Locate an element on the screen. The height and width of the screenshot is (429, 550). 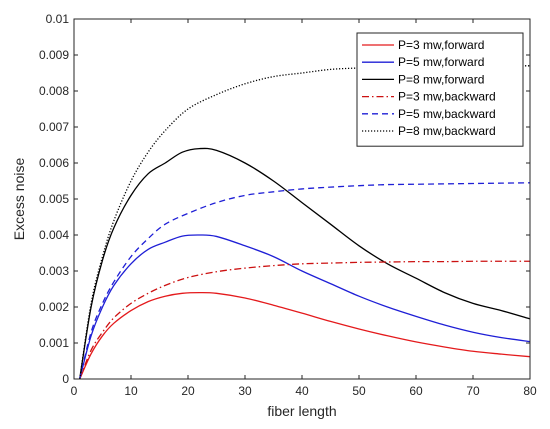
y-tick-label: 0.005 is located at coordinates (54, 199).